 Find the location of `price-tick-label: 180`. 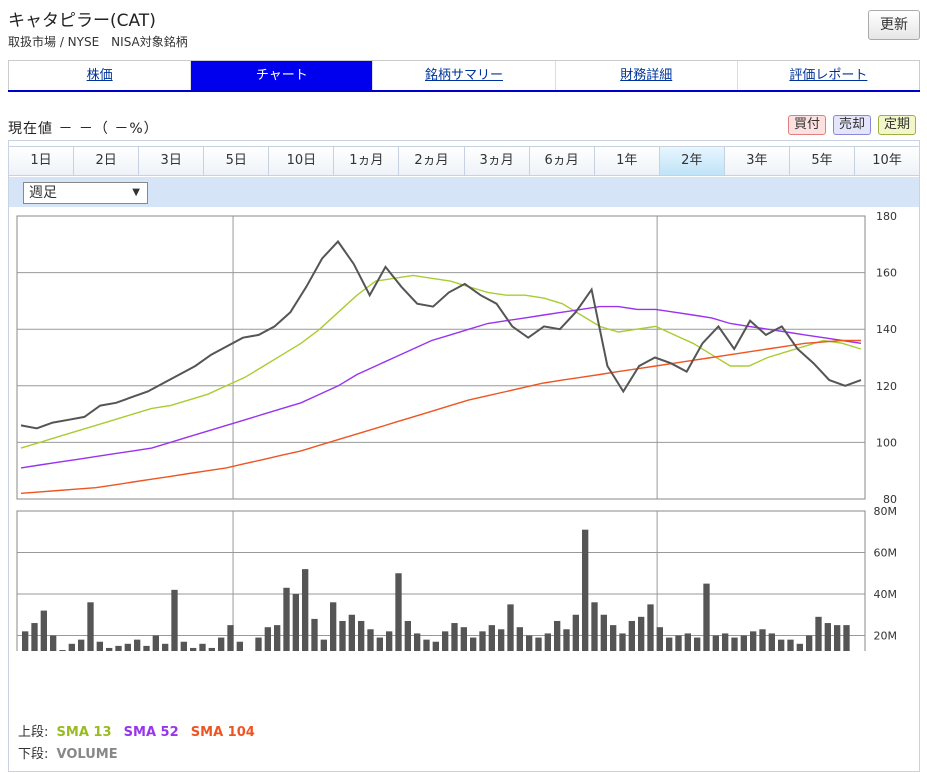

price-tick-label: 180 is located at coordinates (886, 217).